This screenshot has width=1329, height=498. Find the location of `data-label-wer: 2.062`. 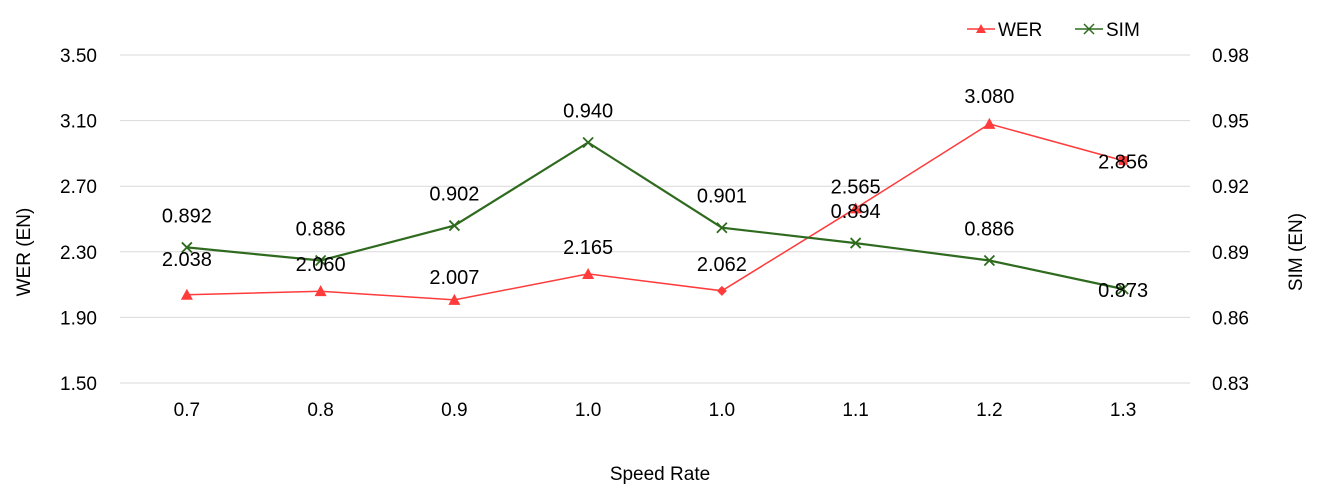

data-label-wer: 2.062 is located at coordinates (722, 265).